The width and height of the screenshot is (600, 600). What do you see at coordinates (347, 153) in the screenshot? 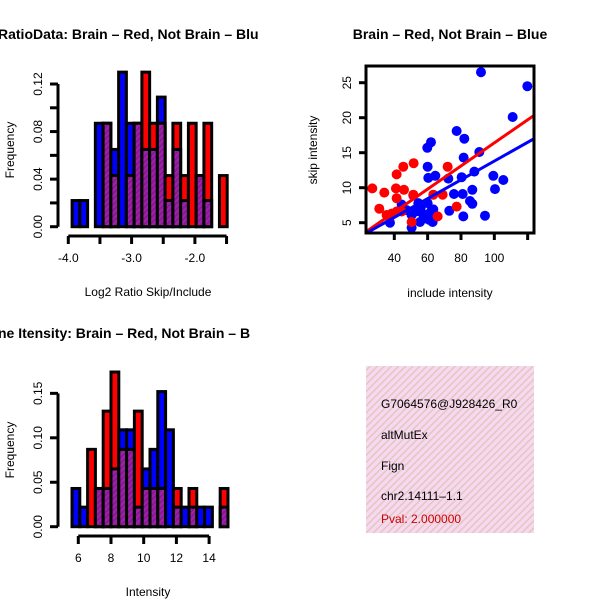
I see `y-tick-label: 15` at bounding box center [347, 153].